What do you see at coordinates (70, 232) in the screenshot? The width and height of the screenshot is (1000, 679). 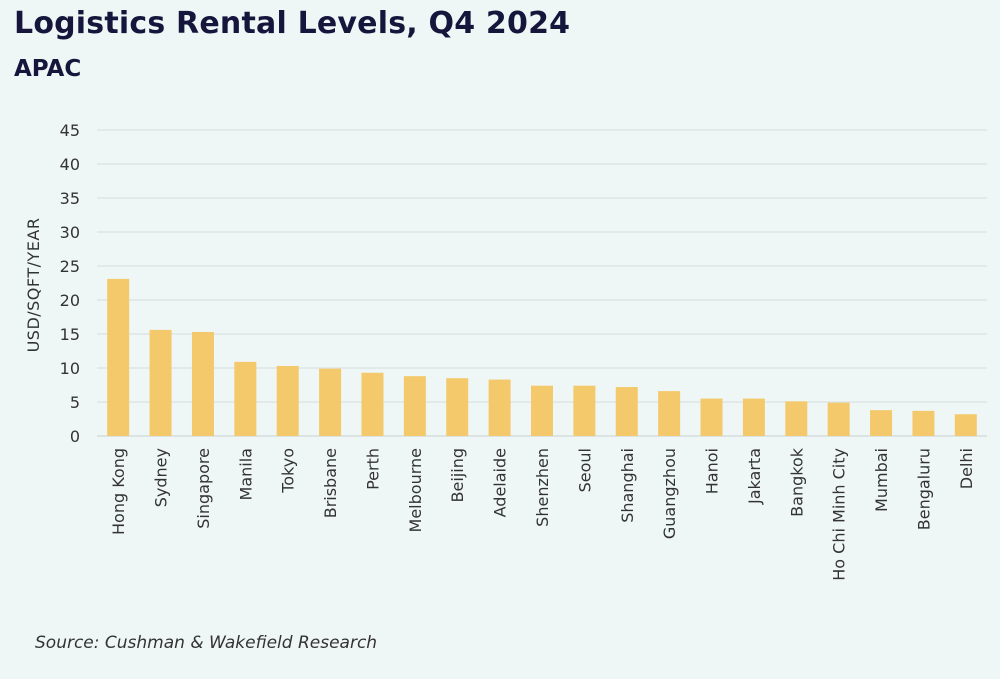 I see `y-tick-label: 30` at bounding box center [70, 232].